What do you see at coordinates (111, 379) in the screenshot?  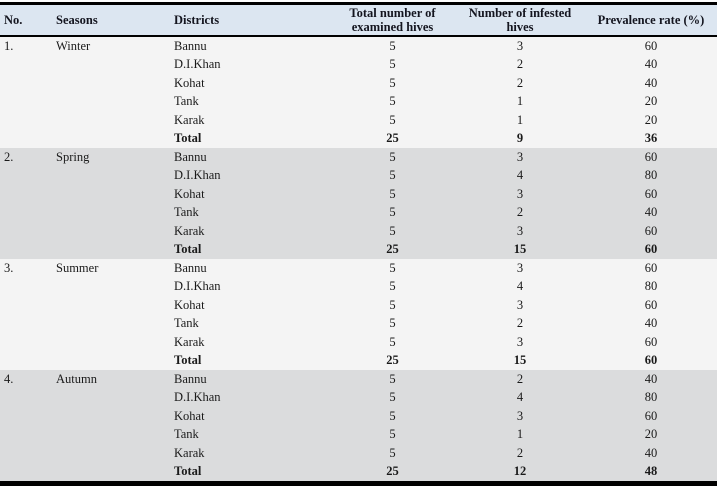 I see `season-cell: Autumn` at bounding box center [111, 379].